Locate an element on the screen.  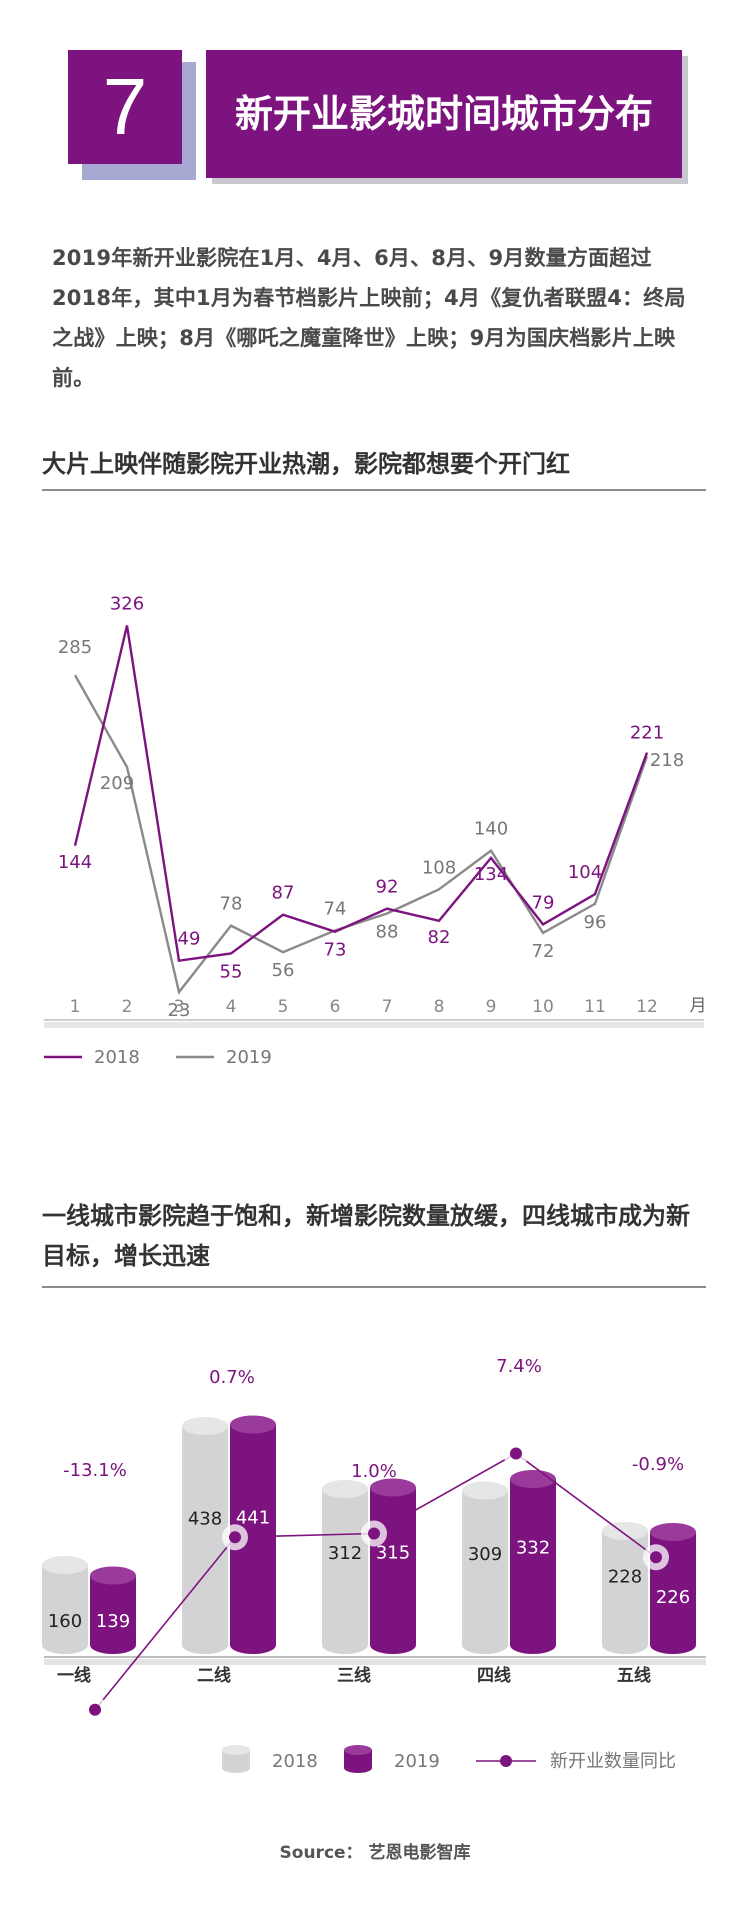
data-label-2018: 82 is located at coordinates (439, 937).